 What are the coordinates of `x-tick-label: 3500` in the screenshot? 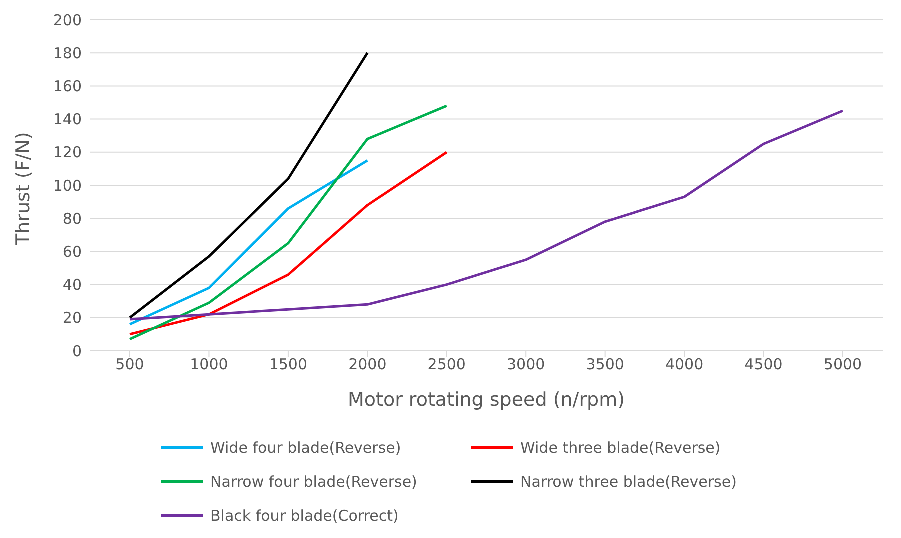 It's located at (605, 365).